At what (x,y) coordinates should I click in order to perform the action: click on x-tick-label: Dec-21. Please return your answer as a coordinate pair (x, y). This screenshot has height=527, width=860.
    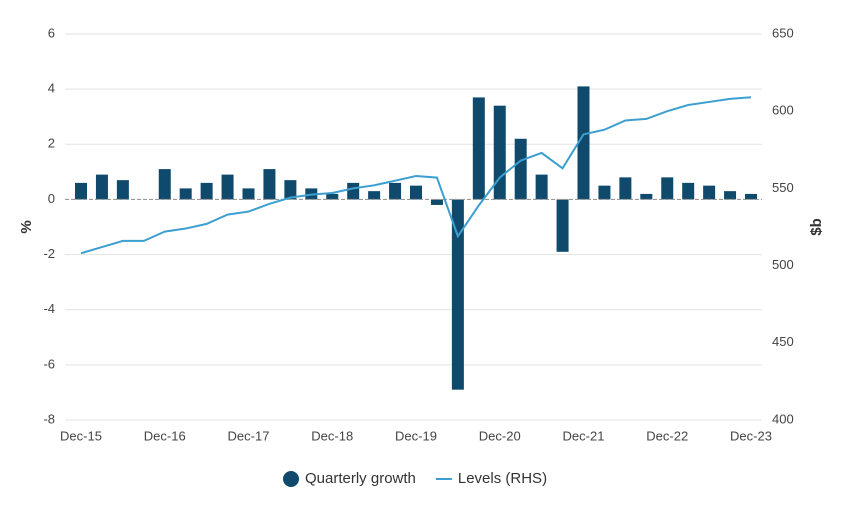
    Looking at the image, I should click on (584, 435).